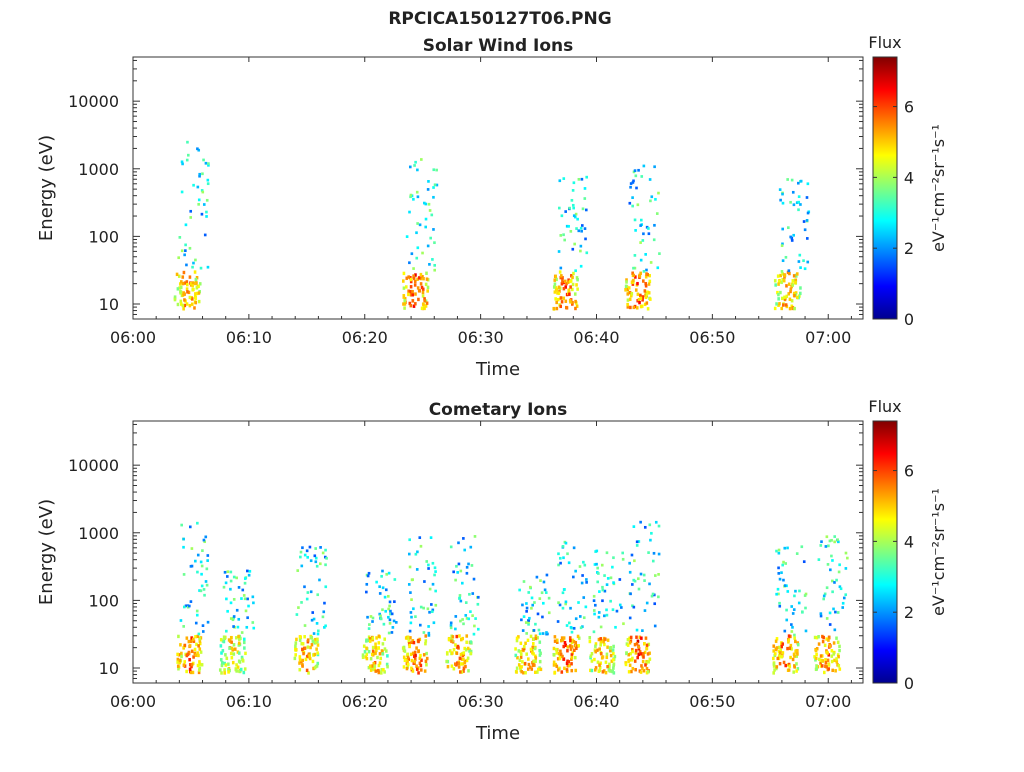  I want to click on figure-title: RPCICA150127T06.PNG, so click(499, 19).